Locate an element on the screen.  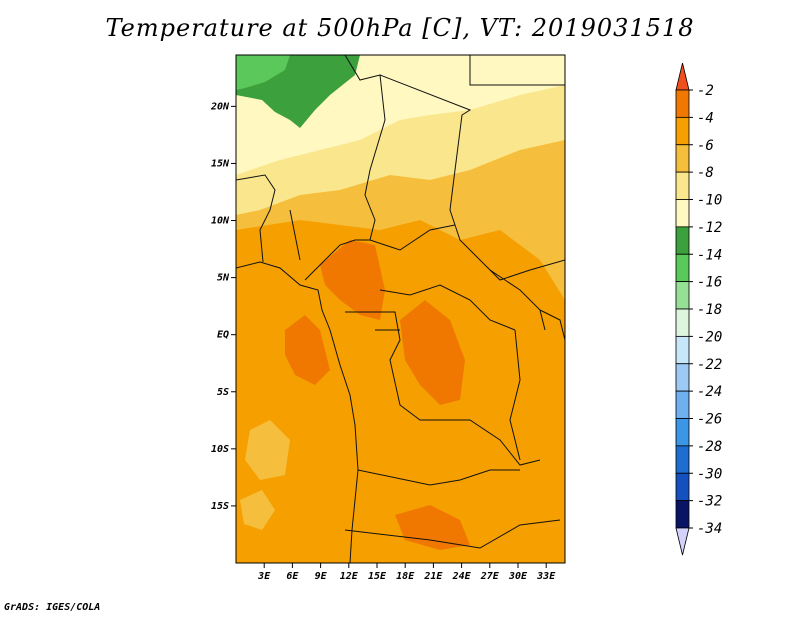
colorbar-cap-top is located at coordinates (682, 76).